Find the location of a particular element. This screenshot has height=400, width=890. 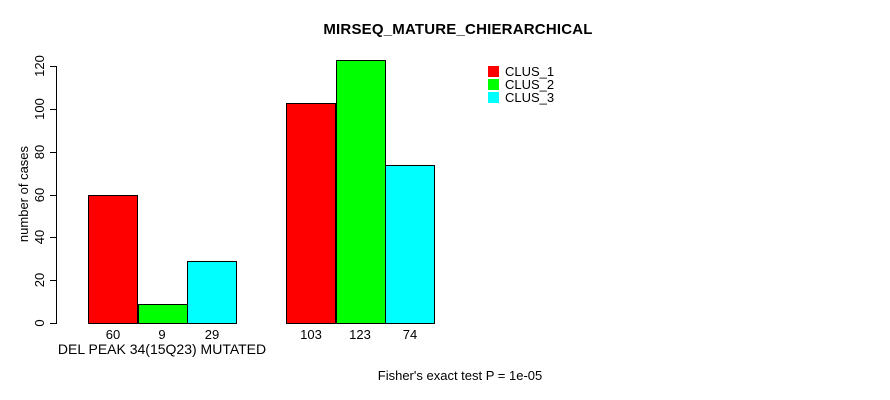

legend-item-clus_3: CLUS_3 is located at coordinates (521, 97).